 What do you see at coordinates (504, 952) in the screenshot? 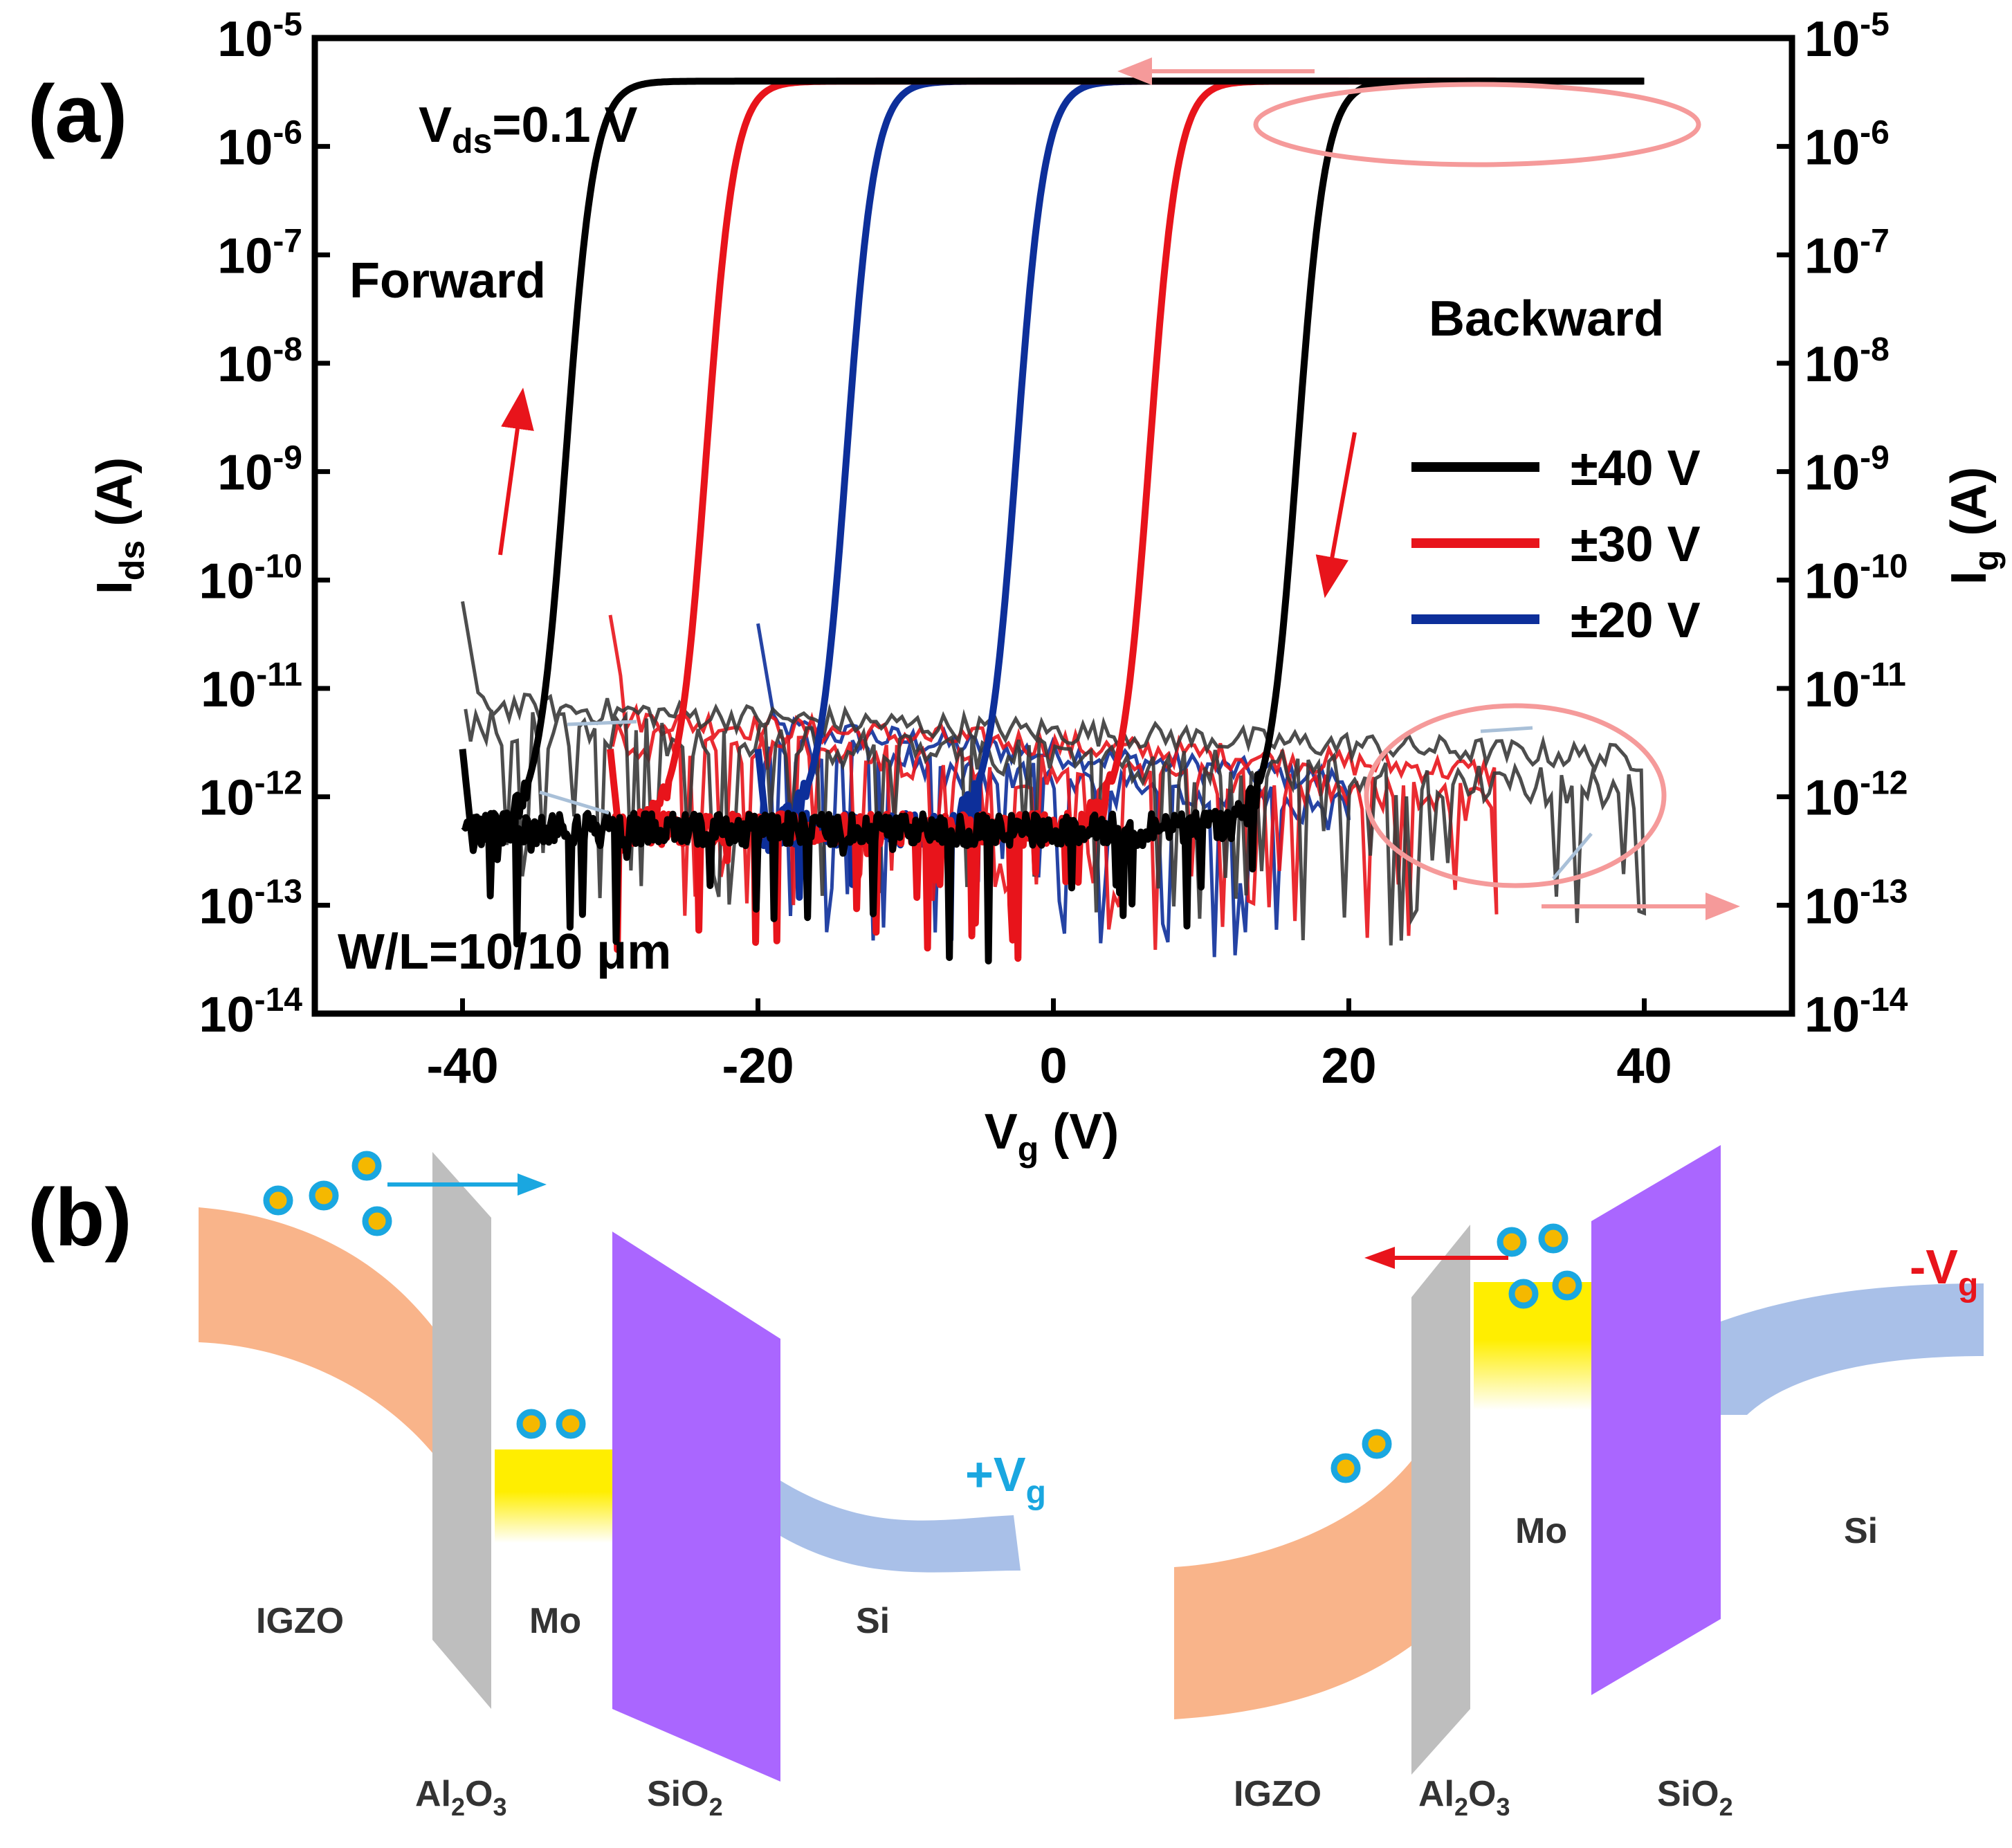
I see `wl-annotation: W/L=10/10 μm` at bounding box center [504, 952].